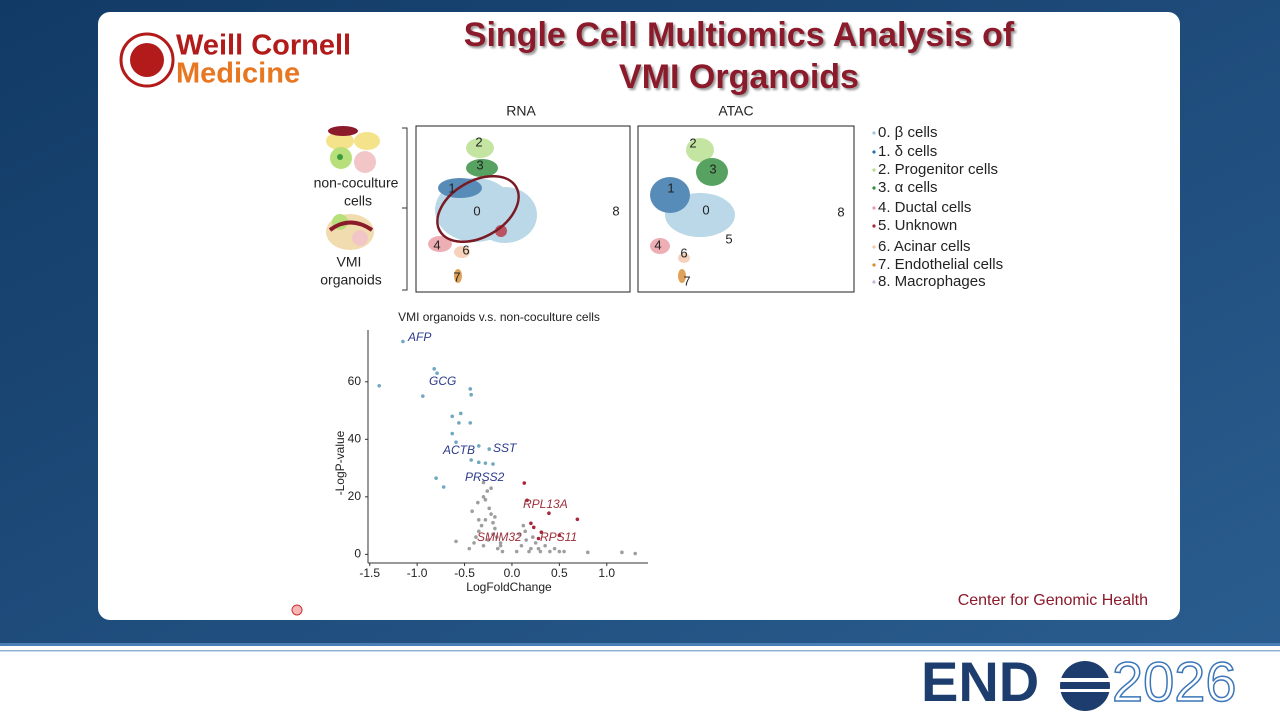  Describe the element at coordinates (940, 264) in the screenshot. I see `legend-entry: 7. Endothelial cells` at that location.